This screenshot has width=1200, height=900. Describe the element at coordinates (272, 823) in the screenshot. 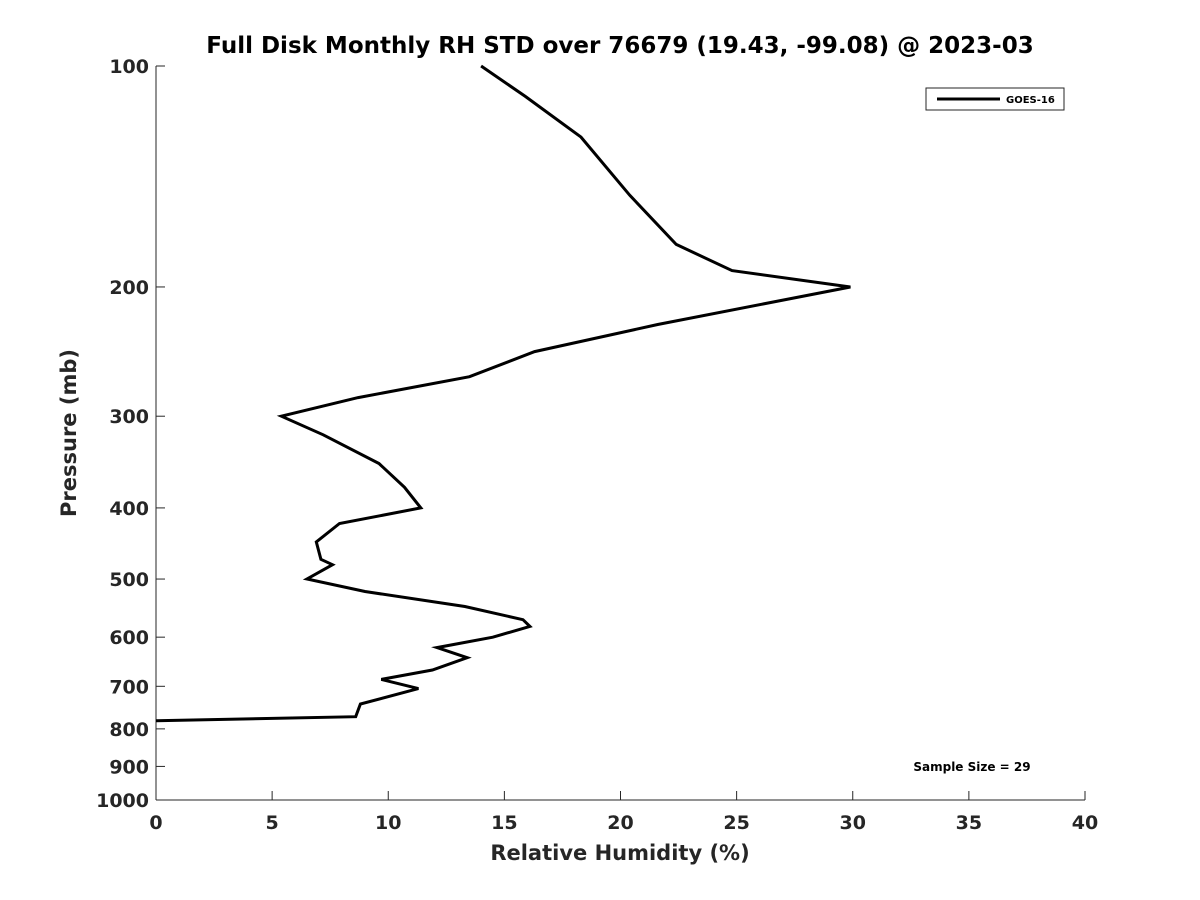

I see `x-tick-label: 5` at that location.